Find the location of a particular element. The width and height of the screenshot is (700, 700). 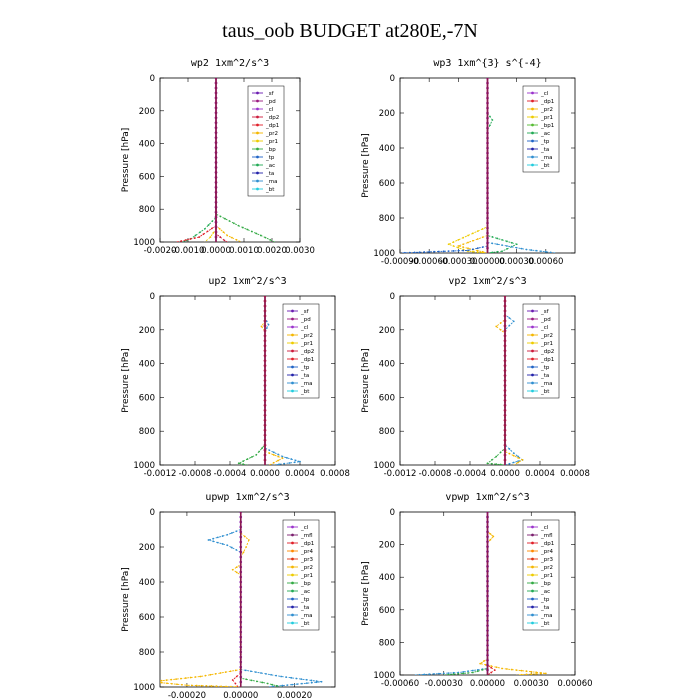

x-tick-label: 0.0000 is located at coordinates (265, 474).